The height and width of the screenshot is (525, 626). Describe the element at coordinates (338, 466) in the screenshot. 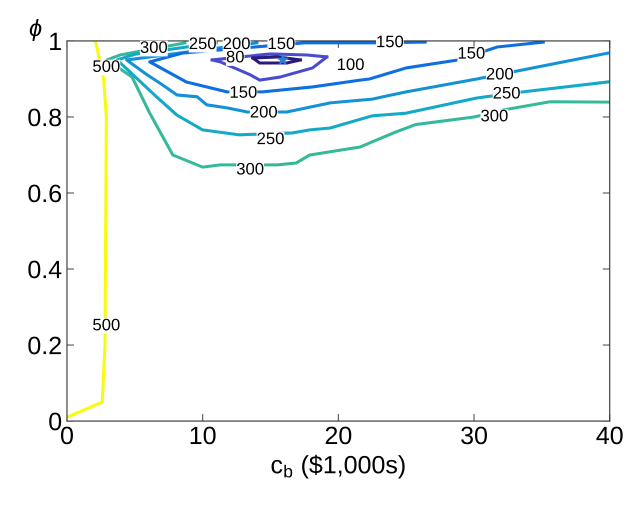

I see `x-axis-title: c$_{b}$ ($1,000s)` at that location.